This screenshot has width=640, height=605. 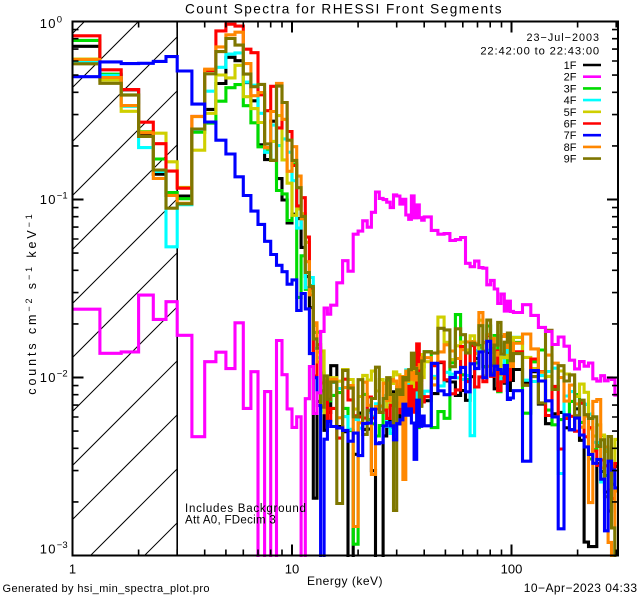 What do you see at coordinates (570, 101) in the screenshot?
I see `svg-text: 4F` at bounding box center [570, 101].